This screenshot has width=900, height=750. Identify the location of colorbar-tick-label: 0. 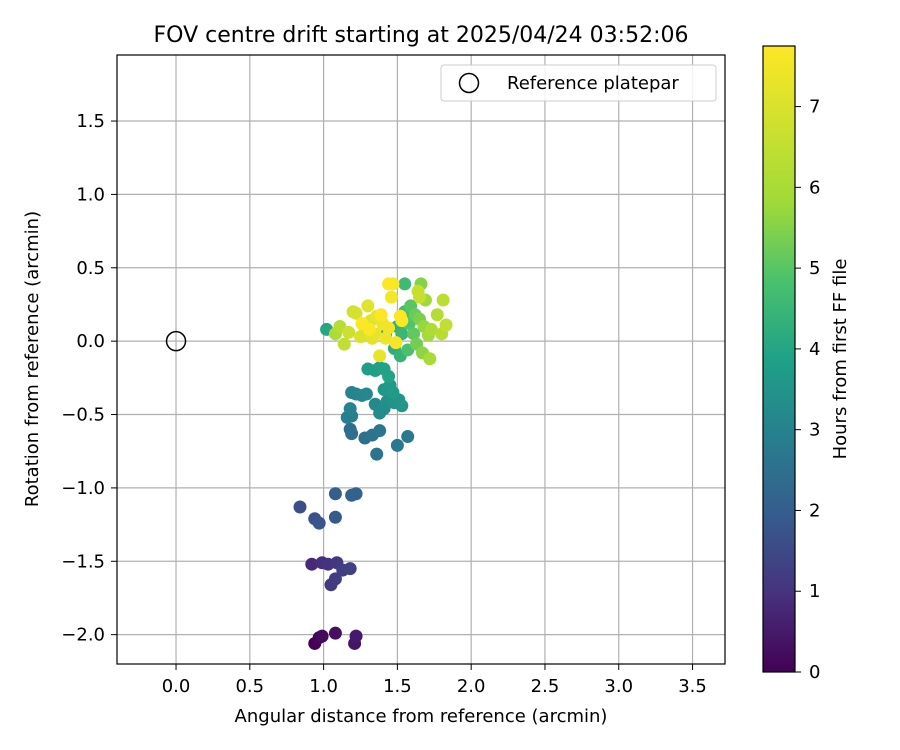
(814, 672).